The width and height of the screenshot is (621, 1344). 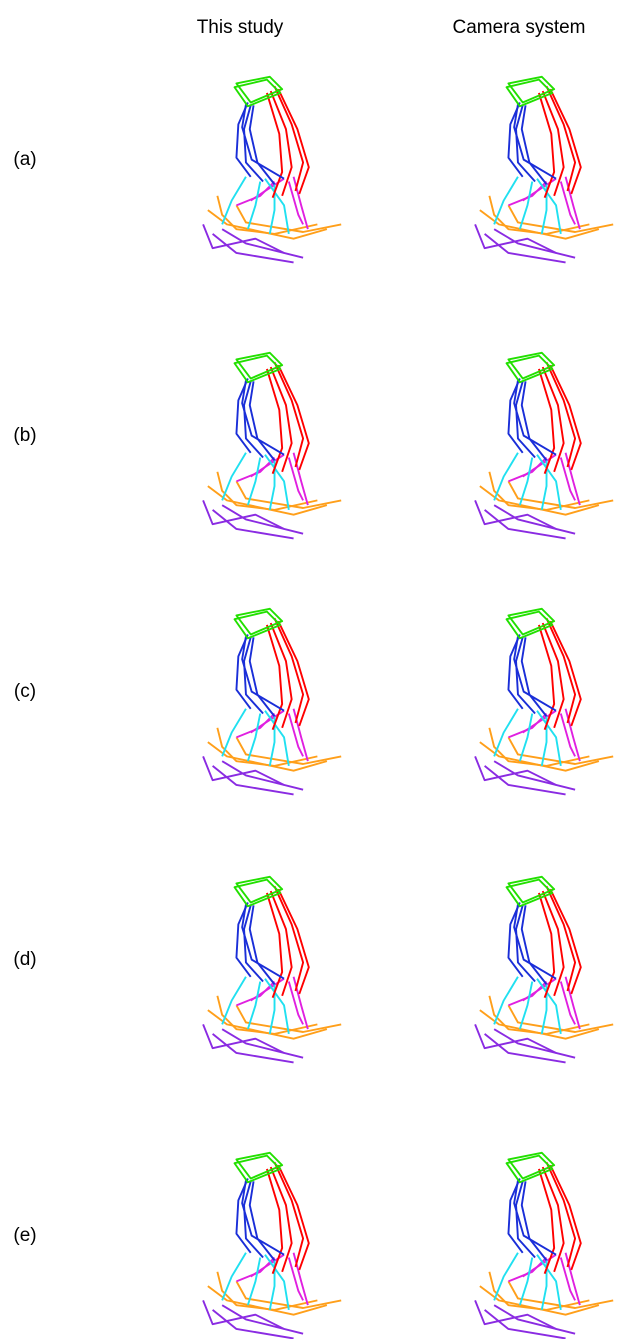 I want to click on row-label: (d), so click(x=24, y=959).